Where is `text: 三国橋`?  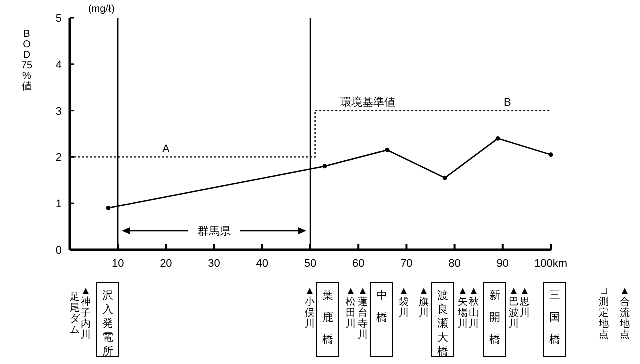 text: 三国橋 is located at coordinates (555, 318).